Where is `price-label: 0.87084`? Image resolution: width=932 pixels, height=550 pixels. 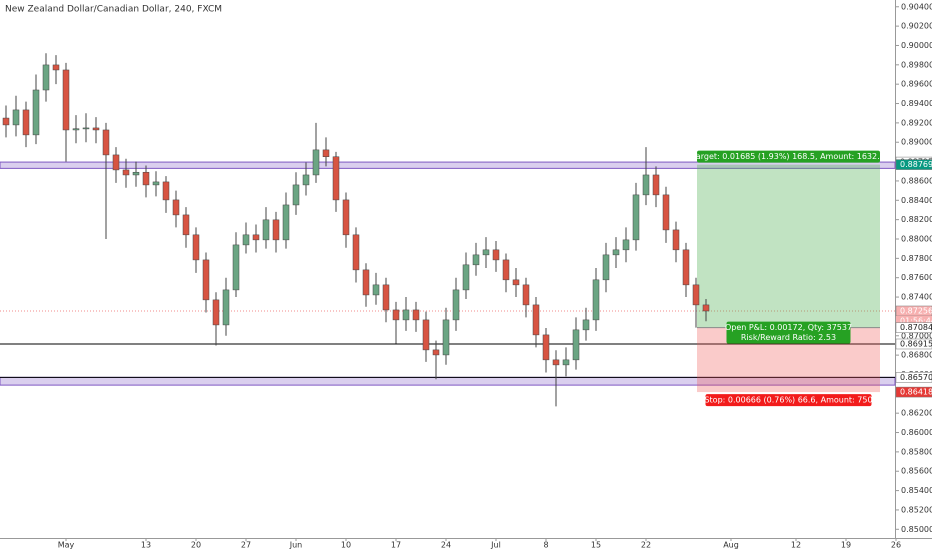 price-label: 0.87084 is located at coordinates (916, 327).